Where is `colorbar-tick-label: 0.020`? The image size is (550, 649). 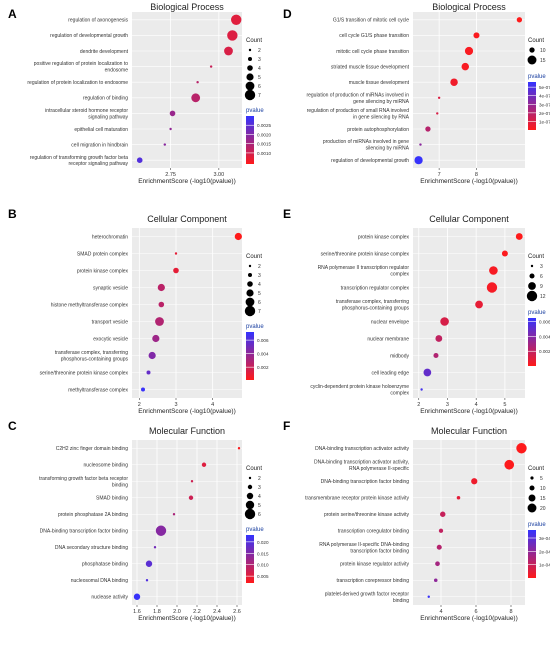
colorbar-tick-label: 0.020 is located at coordinates (263, 542).